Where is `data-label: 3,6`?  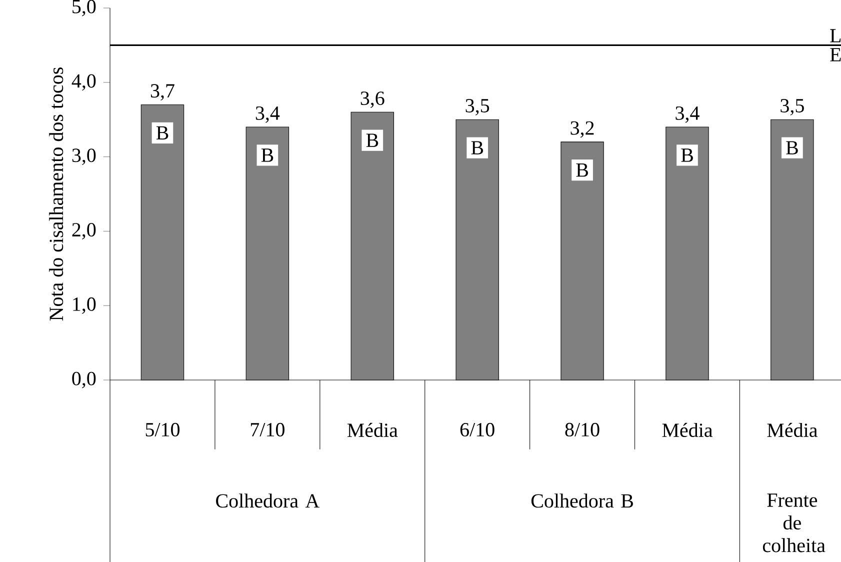 data-label: 3,6 is located at coordinates (372, 100).